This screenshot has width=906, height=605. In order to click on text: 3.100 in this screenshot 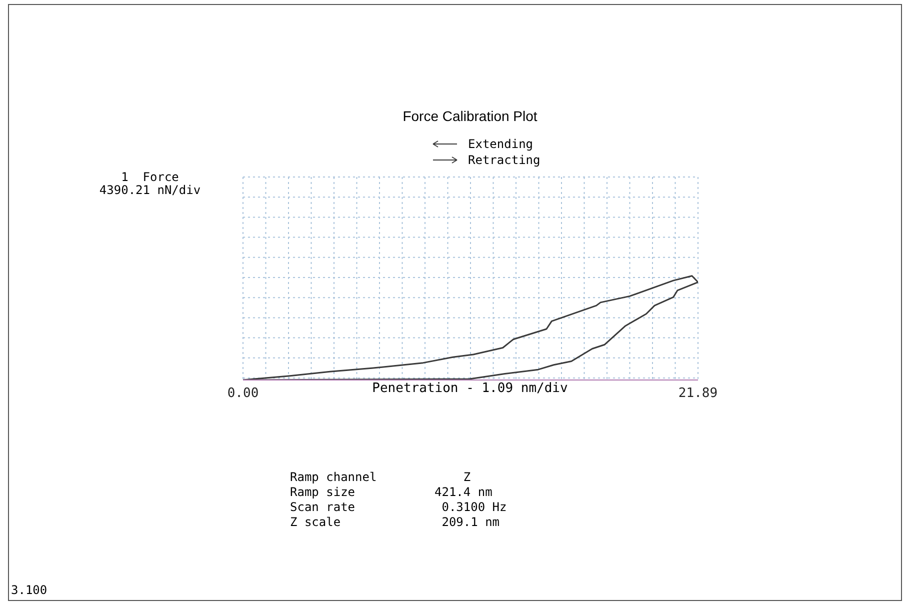, I will do `click(29, 590)`.